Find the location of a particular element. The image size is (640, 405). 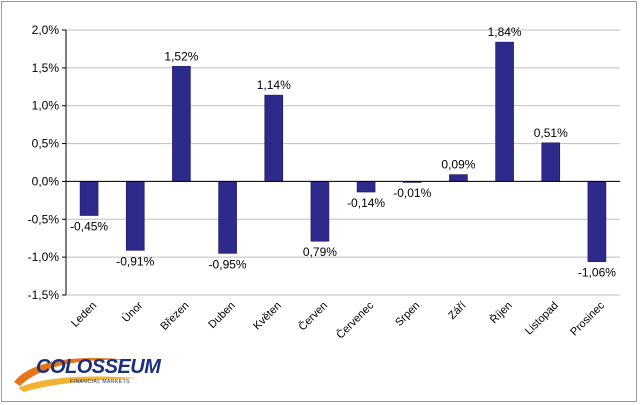

logo-subtext: FINANCIAL MARKETS is located at coordinates (100, 382).